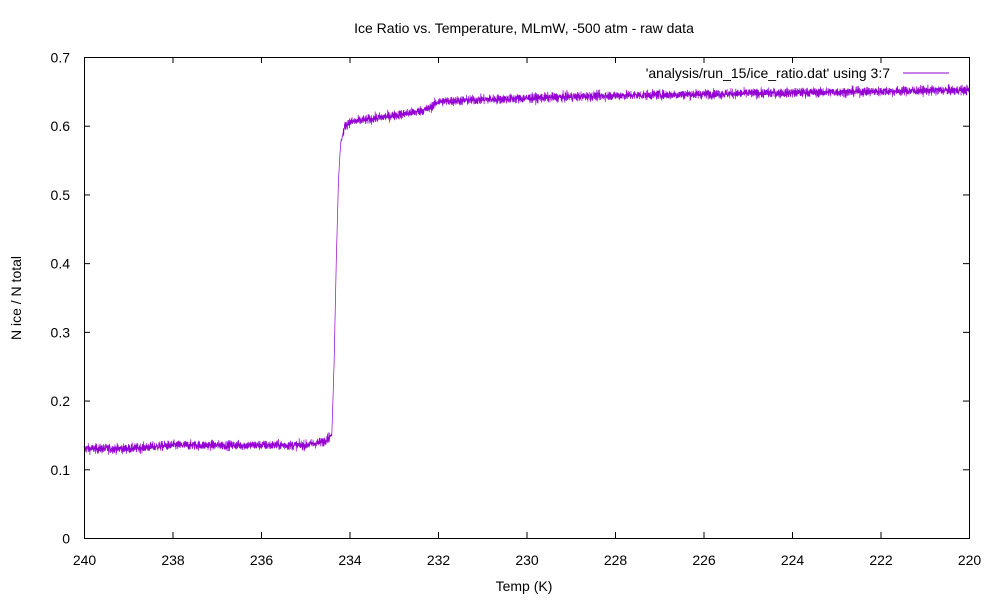 This screenshot has height=600, width=1000. I want to click on x-tick-label: 226, so click(704, 560).